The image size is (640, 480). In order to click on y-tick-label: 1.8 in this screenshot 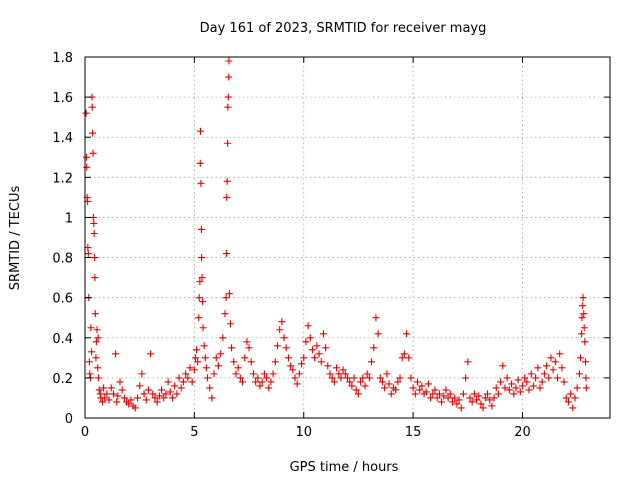, I will do `click(62, 58)`.